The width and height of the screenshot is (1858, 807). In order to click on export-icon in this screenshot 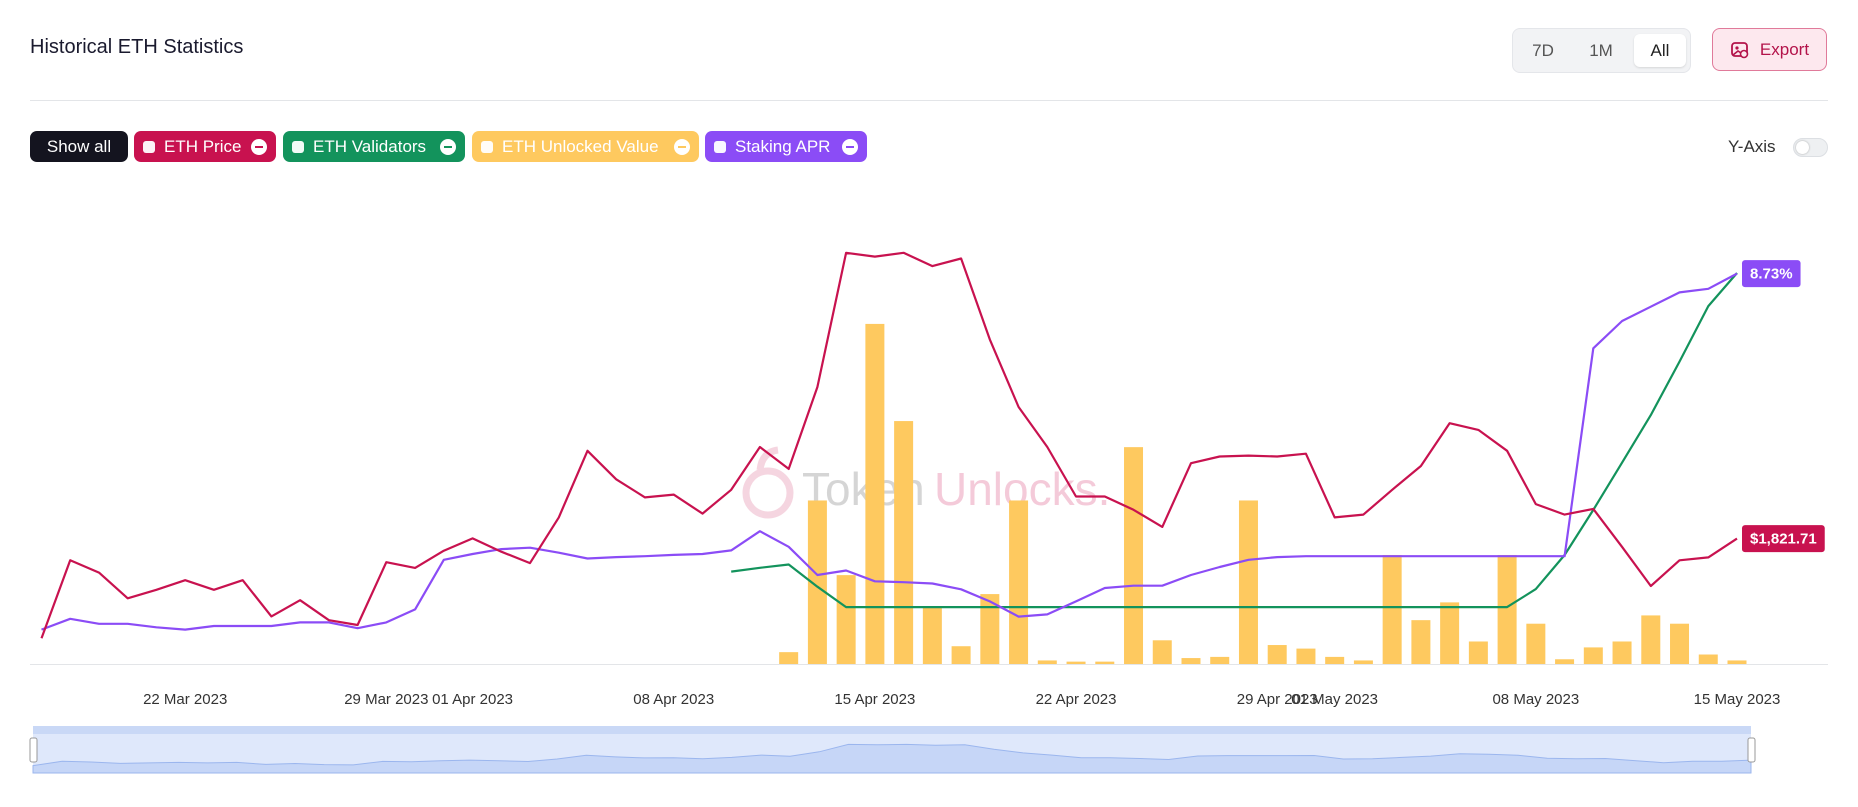, I will do `click(1740, 49)`.